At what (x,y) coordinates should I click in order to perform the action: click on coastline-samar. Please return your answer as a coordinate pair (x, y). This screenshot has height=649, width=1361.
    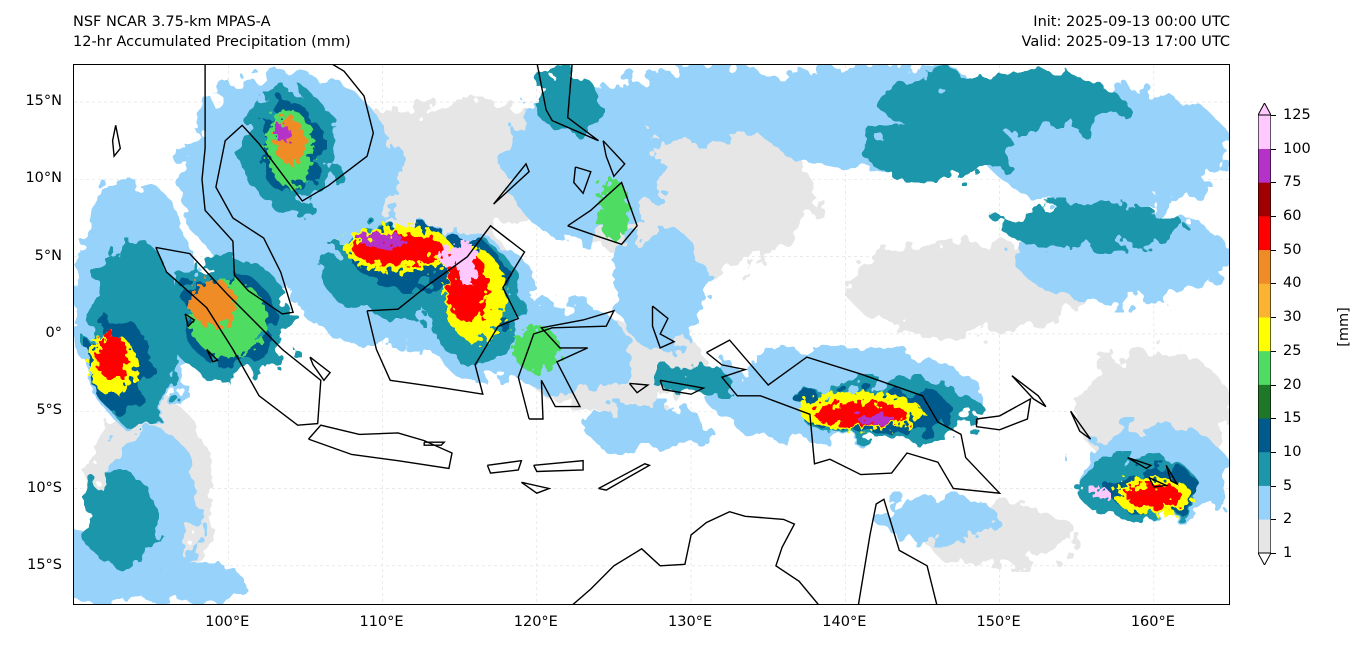
    Looking at the image, I should click on (614, 159).